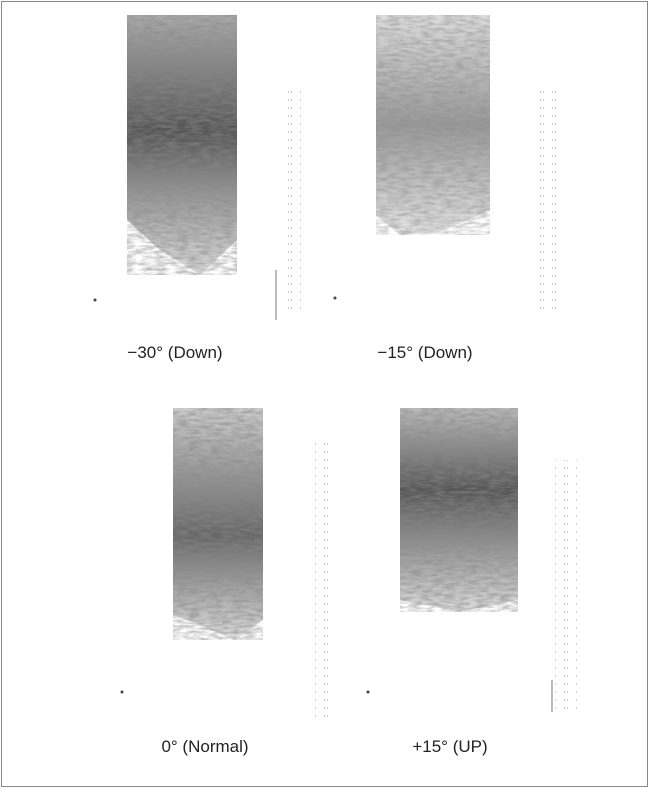 The height and width of the screenshot is (788, 649). I want to click on caption: +15° (UP), so click(449, 746).